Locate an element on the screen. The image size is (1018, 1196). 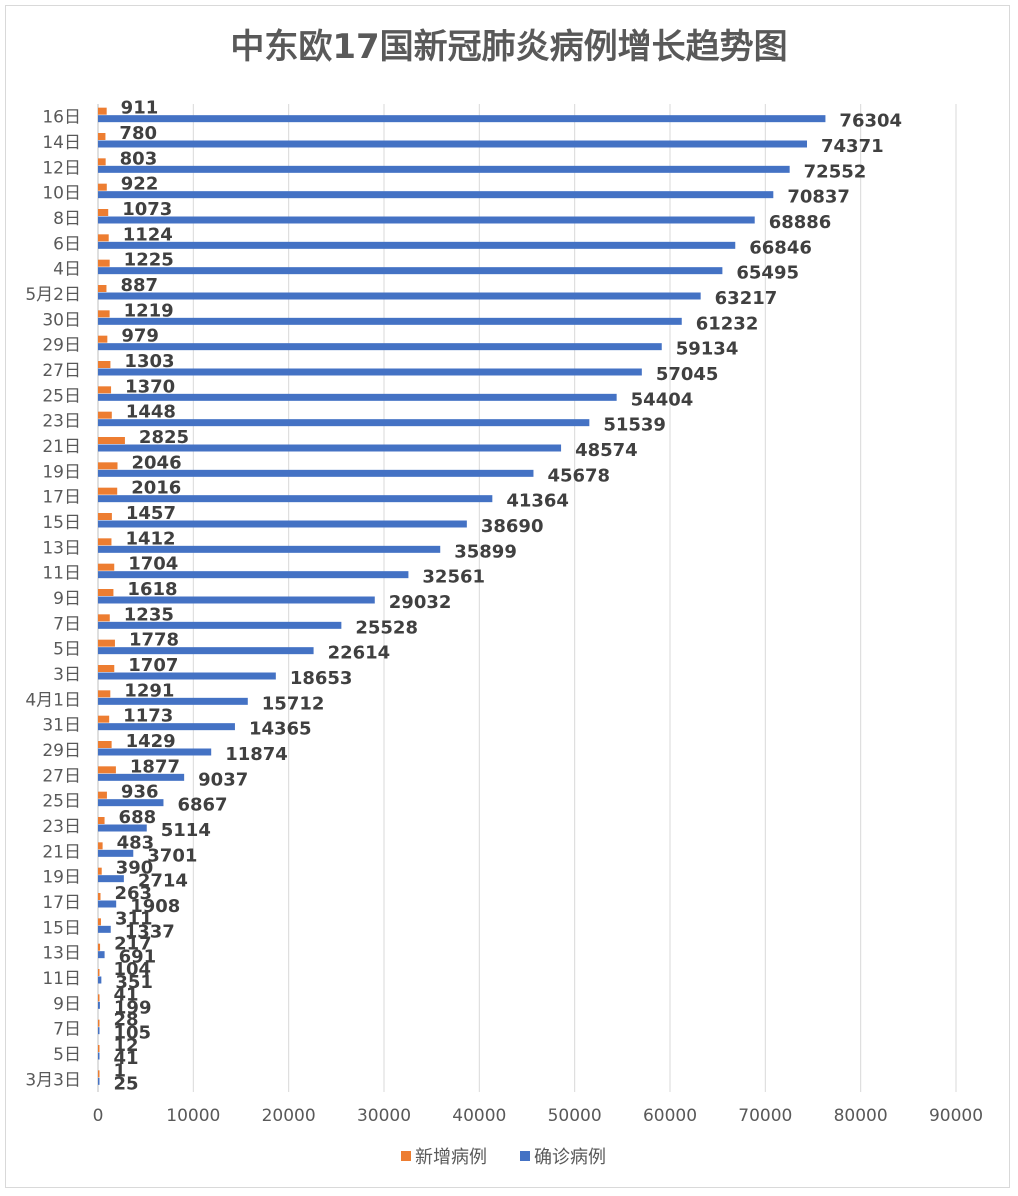
data-label-confirmed-cases: 691 is located at coordinates (138, 957).